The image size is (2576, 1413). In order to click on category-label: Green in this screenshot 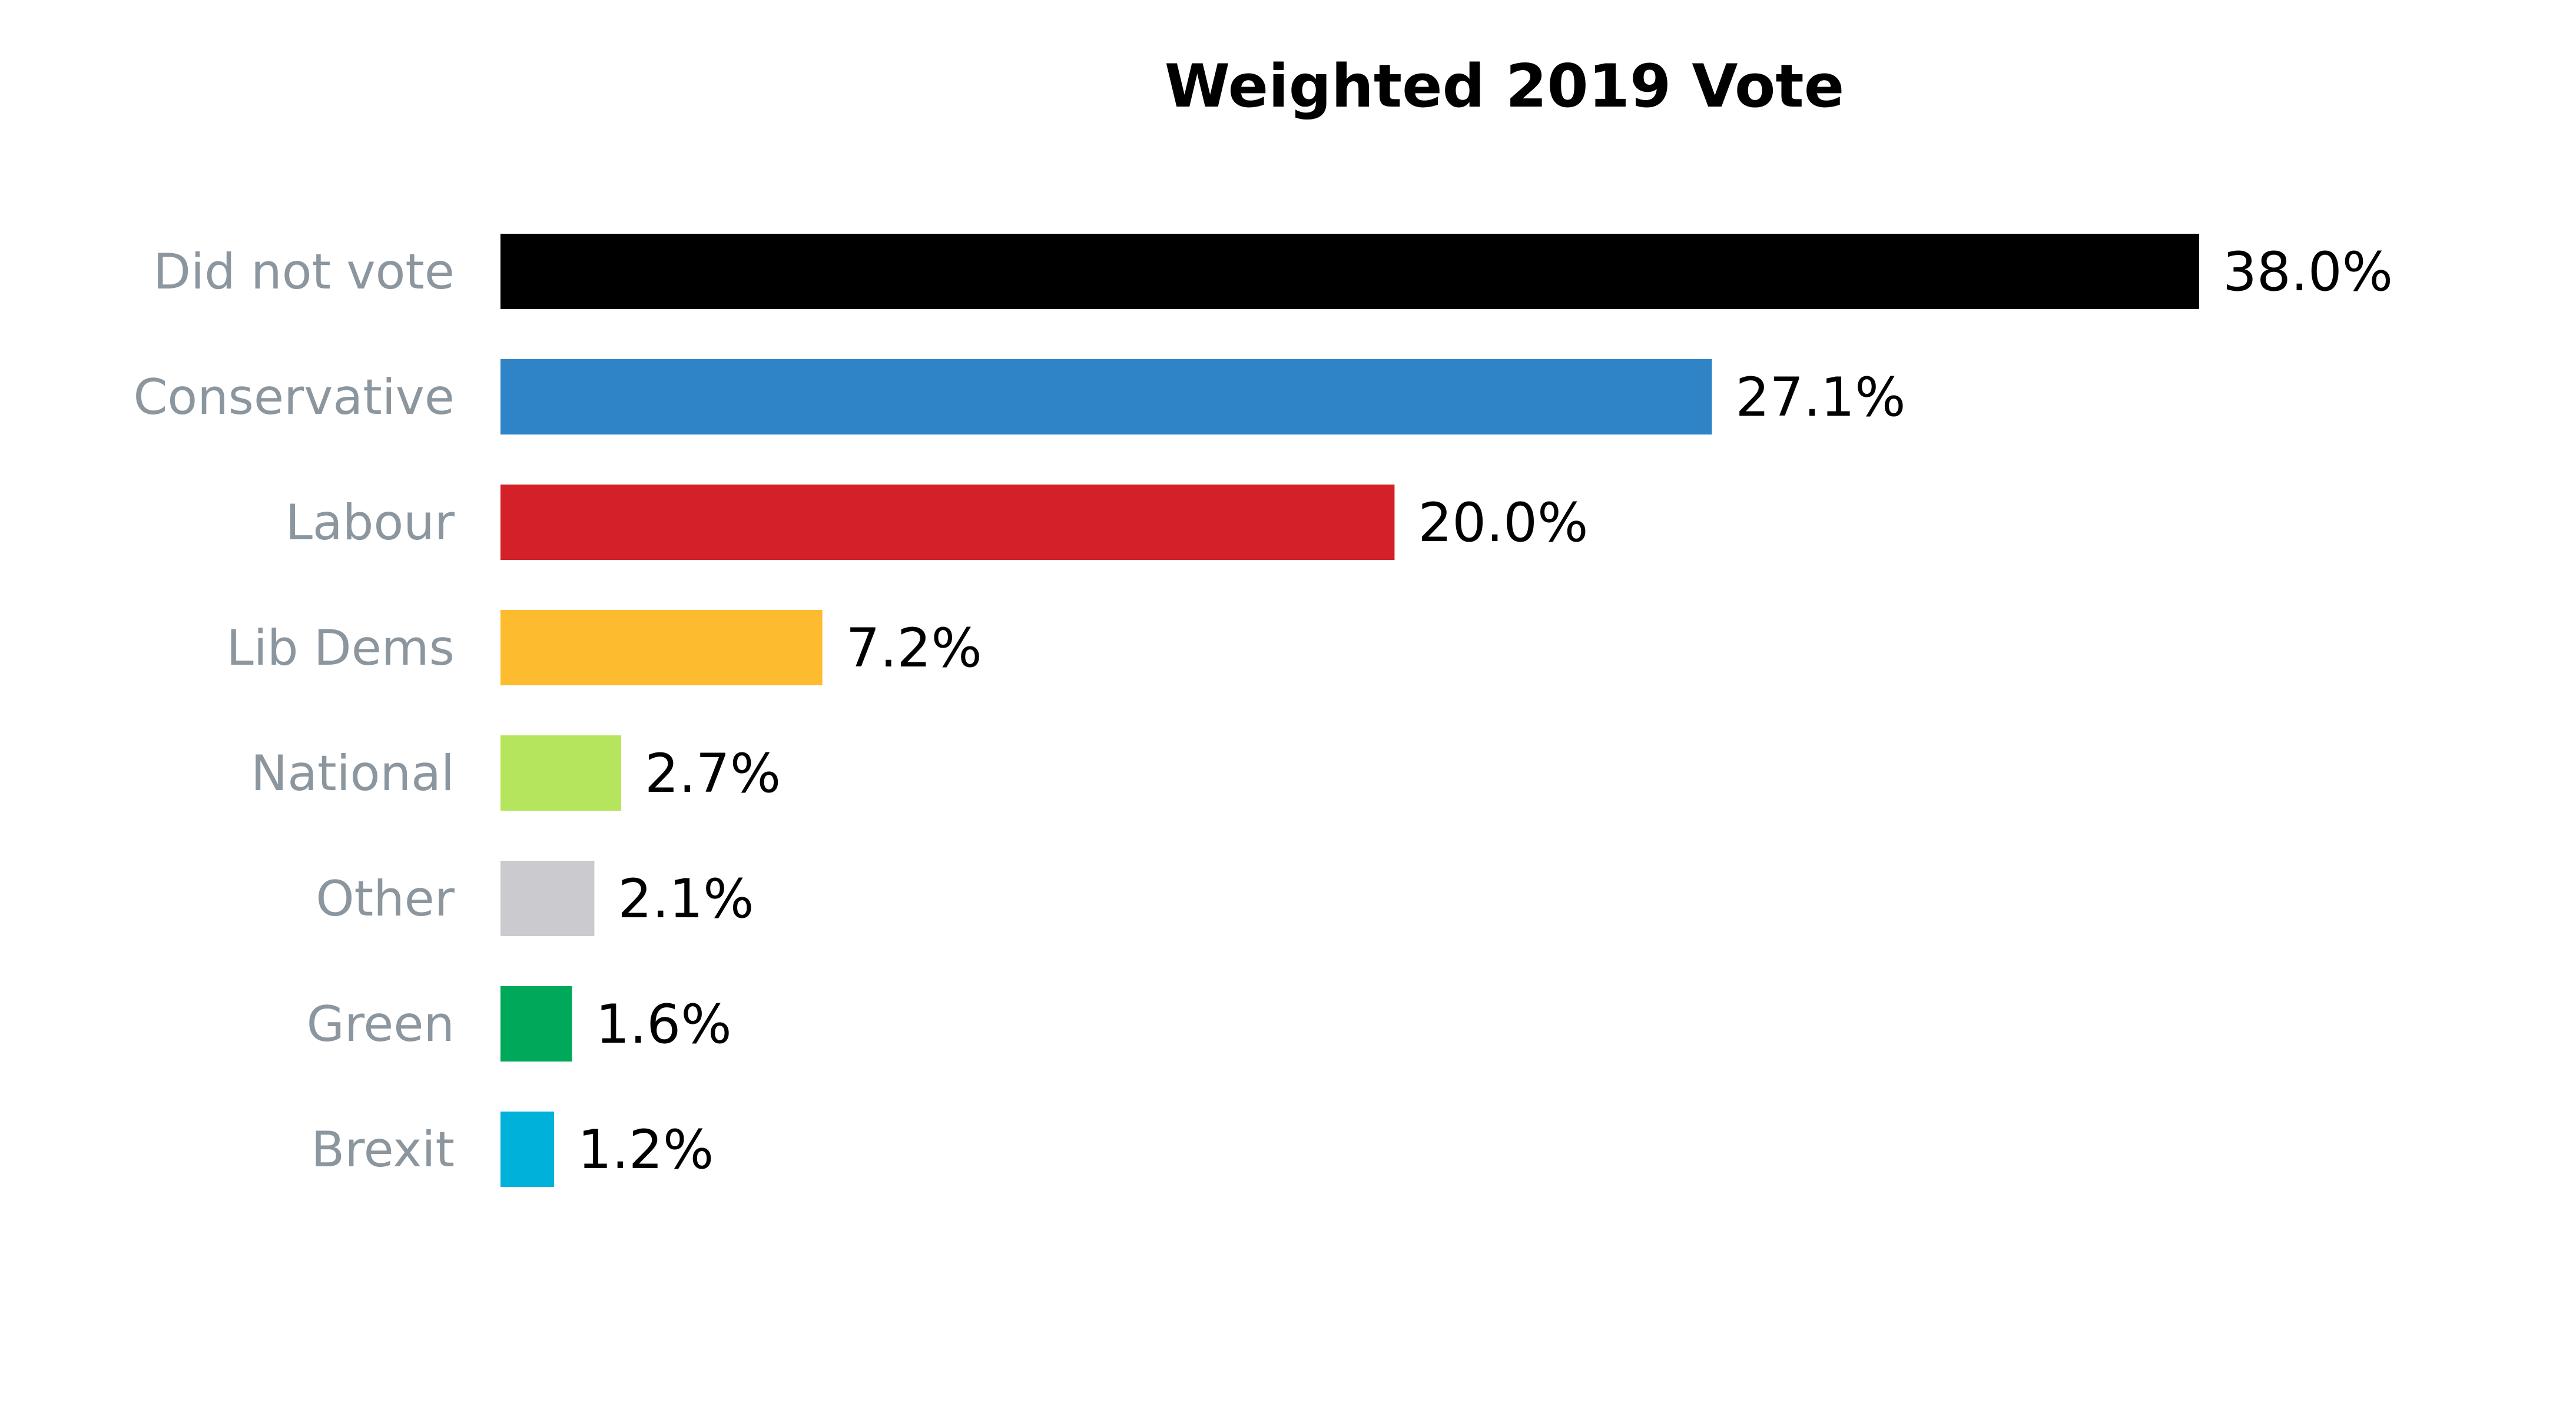, I will do `click(381, 1024)`.